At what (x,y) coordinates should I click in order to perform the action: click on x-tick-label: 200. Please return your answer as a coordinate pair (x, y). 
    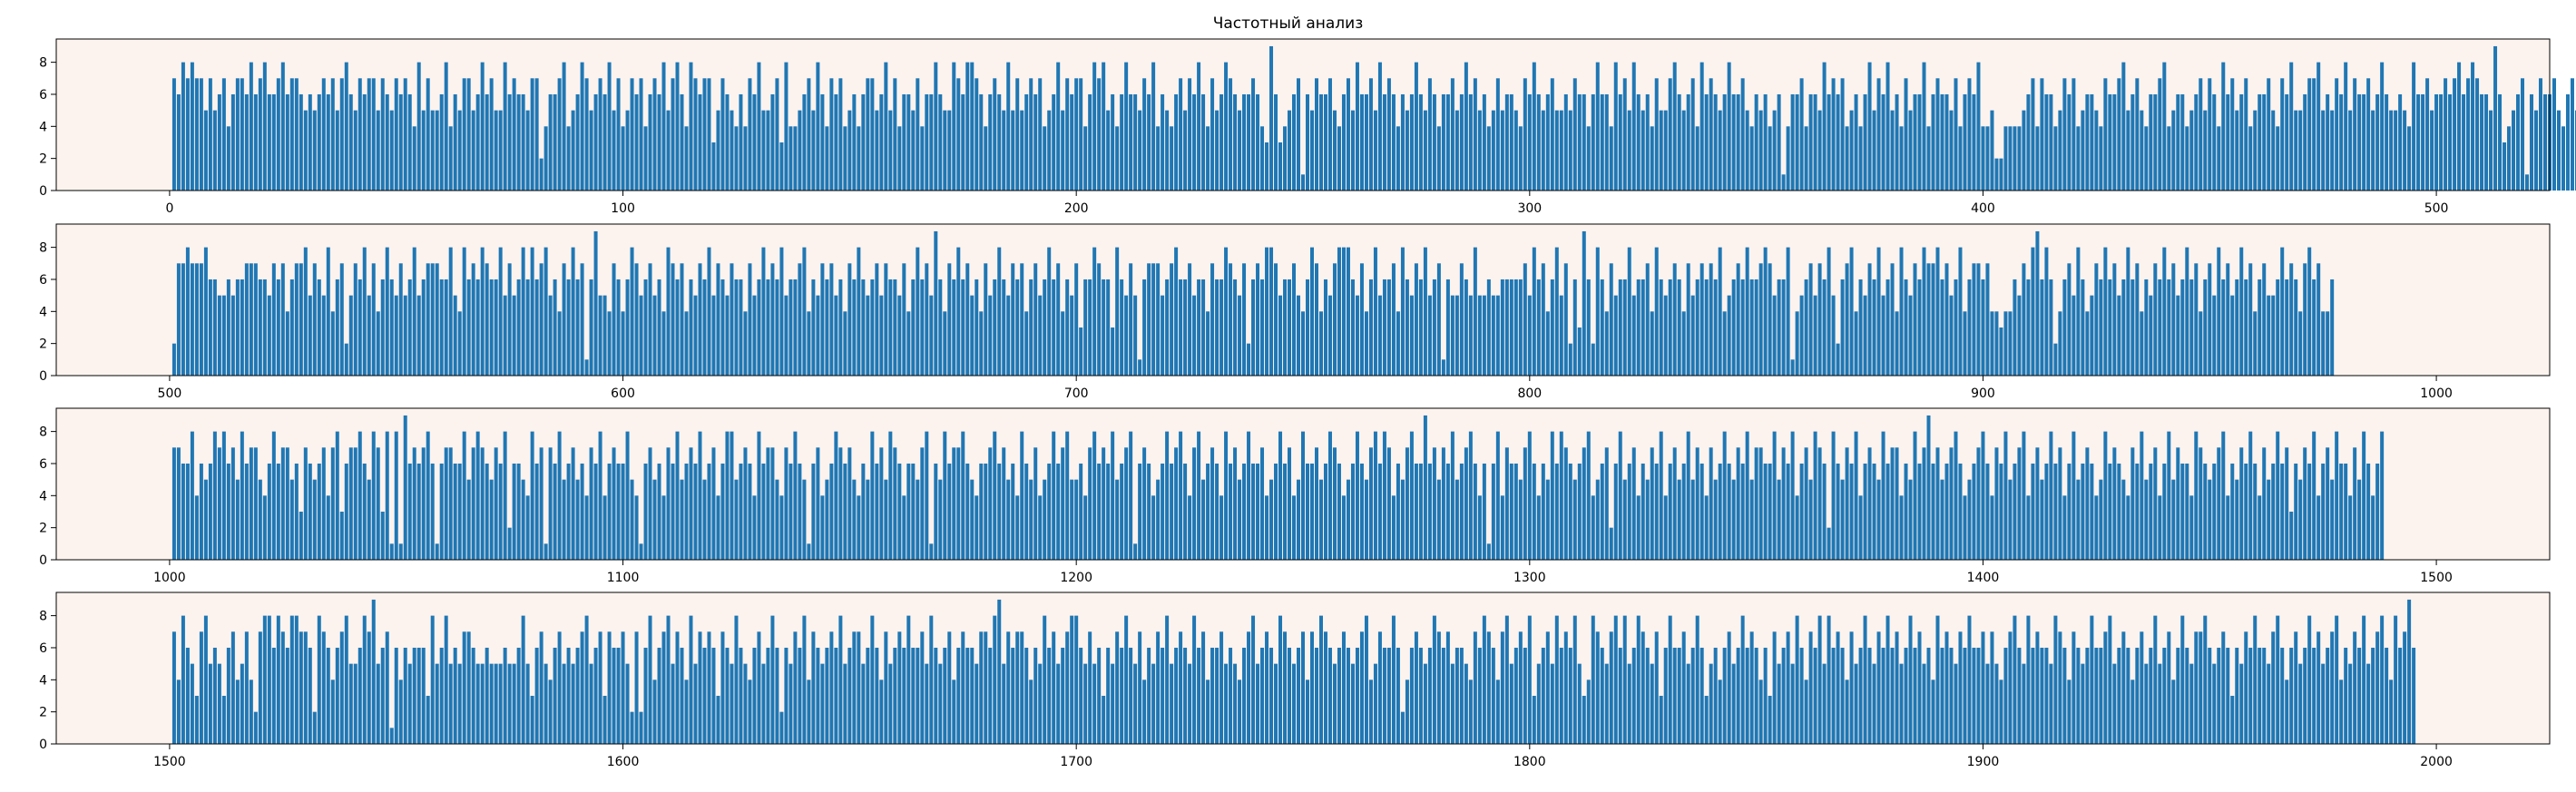
    Looking at the image, I should click on (1076, 209).